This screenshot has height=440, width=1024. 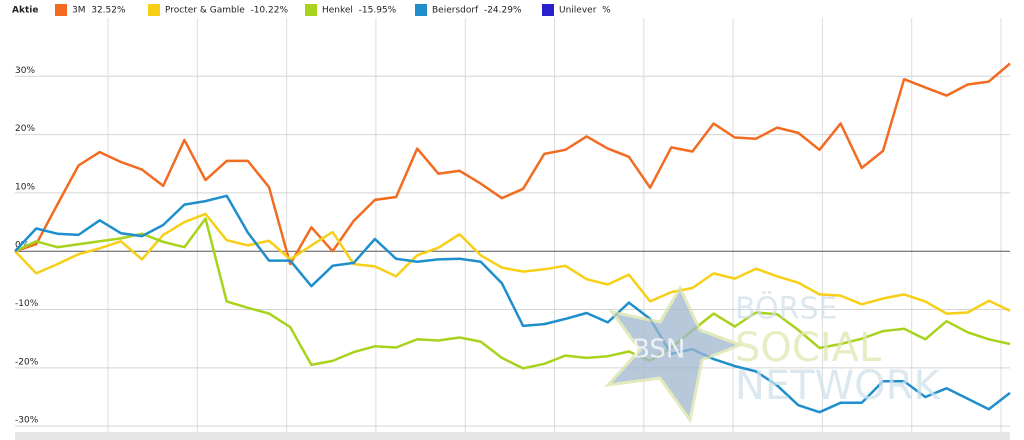 What do you see at coordinates (359, 11) in the screenshot?
I see `legend-label: Henkel -15.95%` at bounding box center [359, 11].